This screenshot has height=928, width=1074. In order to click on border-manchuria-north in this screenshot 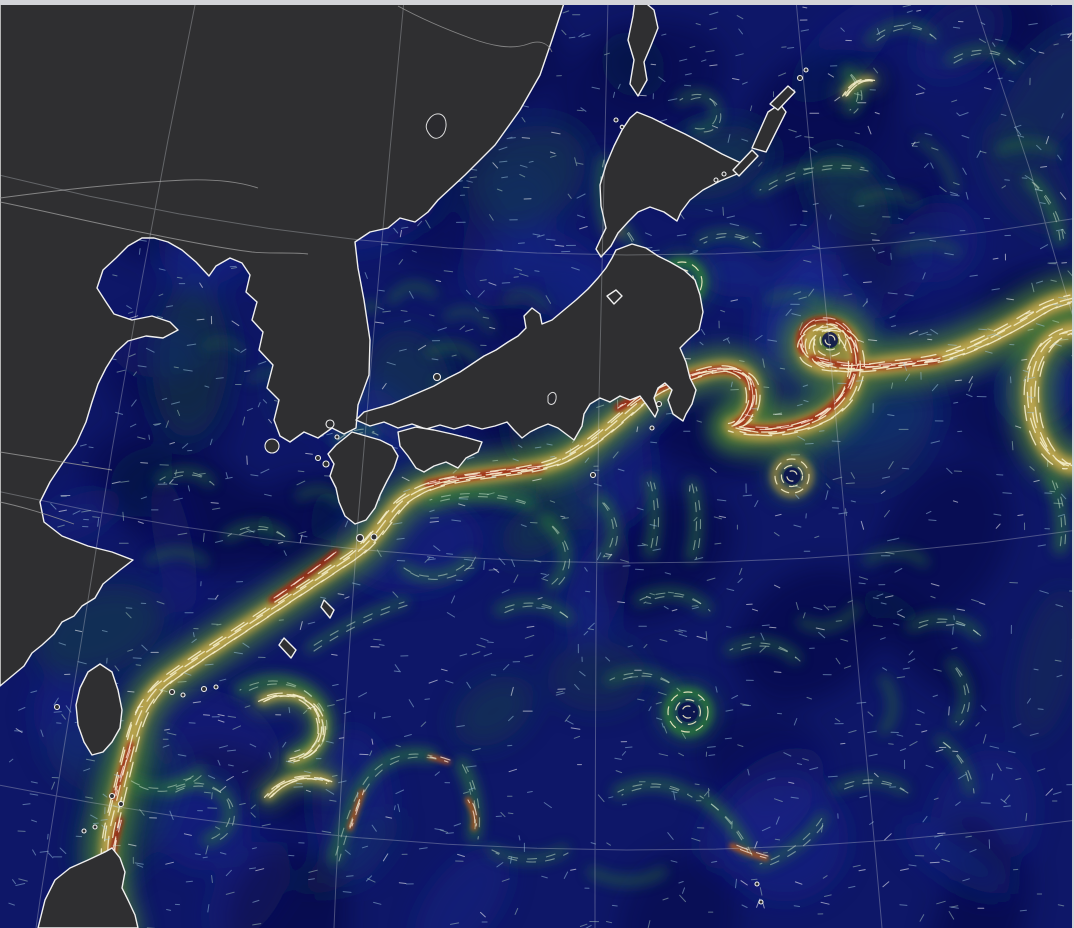, I will do `click(129, 189)`.